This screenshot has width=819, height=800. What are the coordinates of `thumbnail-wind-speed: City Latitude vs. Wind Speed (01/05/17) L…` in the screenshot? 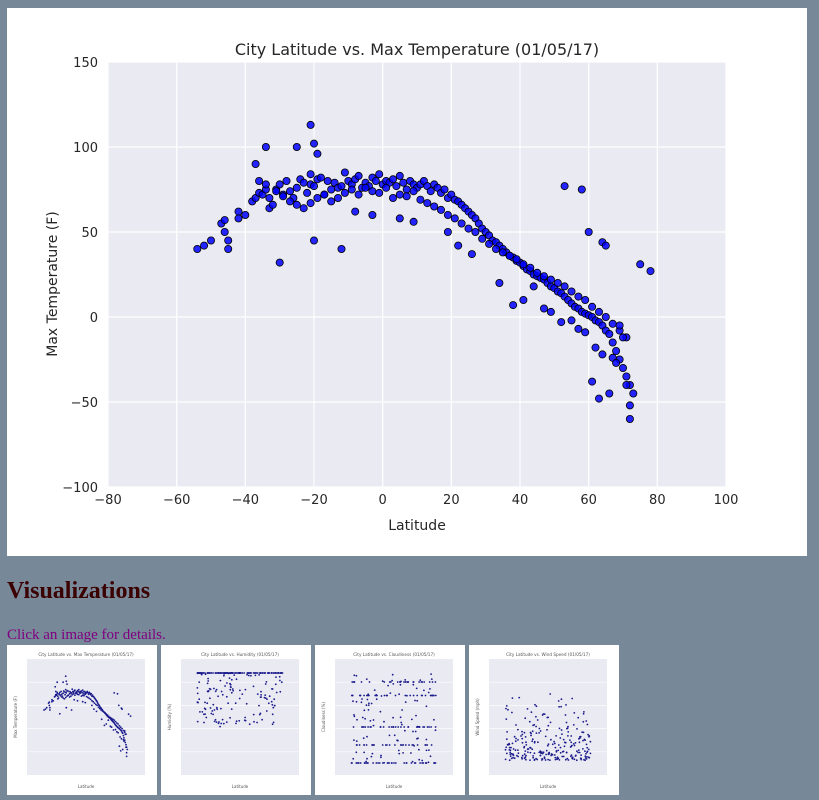 It's located at (544, 720).